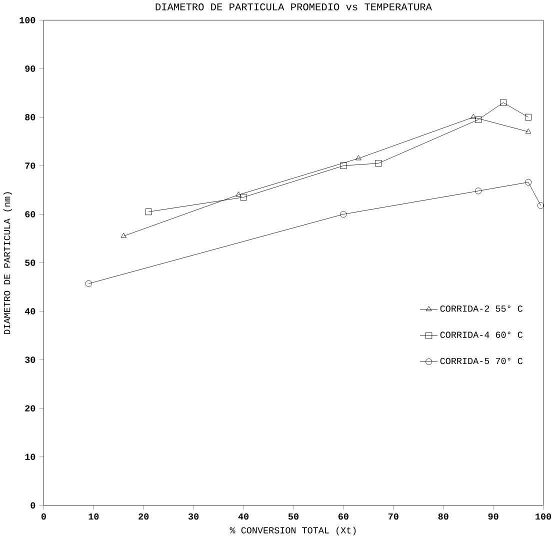 Image resolution: width=555 pixels, height=539 pixels. What do you see at coordinates (481, 309) in the screenshot?
I see `legend-label: CORRIDA-2 55° C` at bounding box center [481, 309].